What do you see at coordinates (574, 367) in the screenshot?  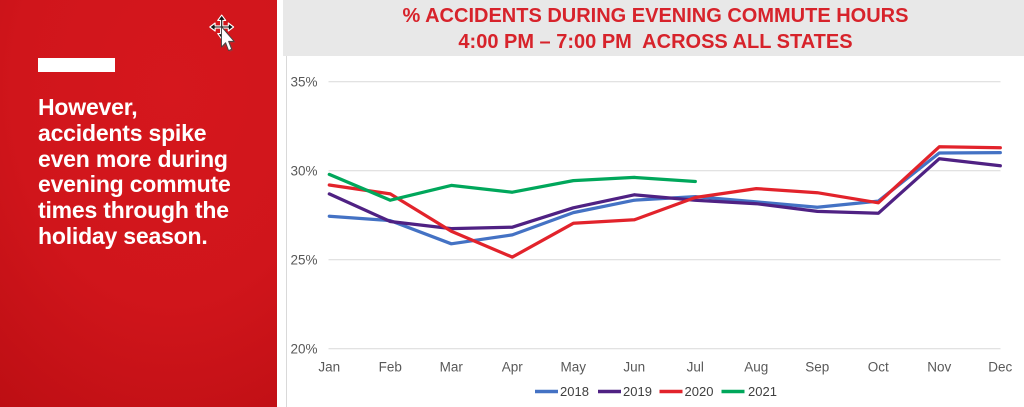 I see `svg-text: May` at bounding box center [574, 367].